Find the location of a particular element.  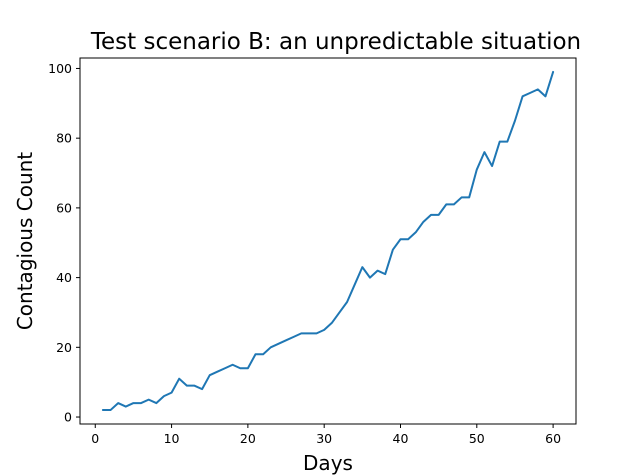

x-tick-label: 10 is located at coordinates (172, 438).